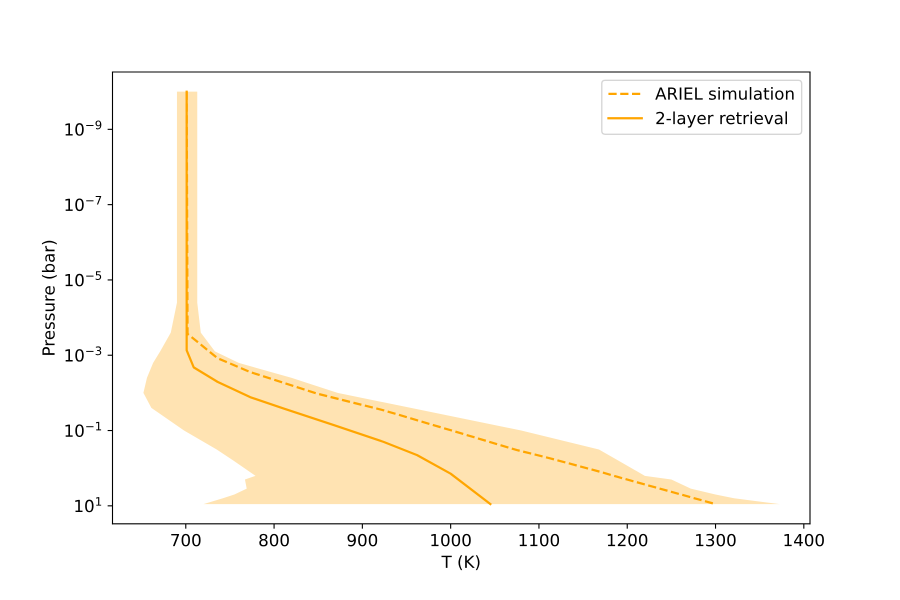  Describe the element at coordinates (363, 540) in the screenshot. I see `x-tick-label: 900` at that location.